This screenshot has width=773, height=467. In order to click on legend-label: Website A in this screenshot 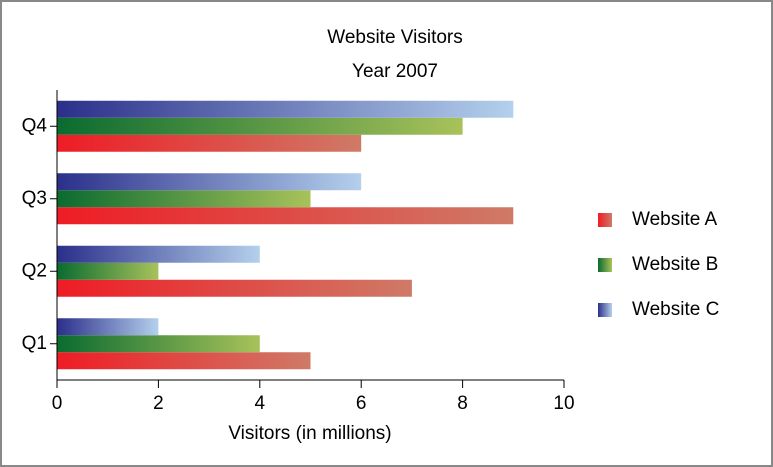, I will do `click(675, 219)`.